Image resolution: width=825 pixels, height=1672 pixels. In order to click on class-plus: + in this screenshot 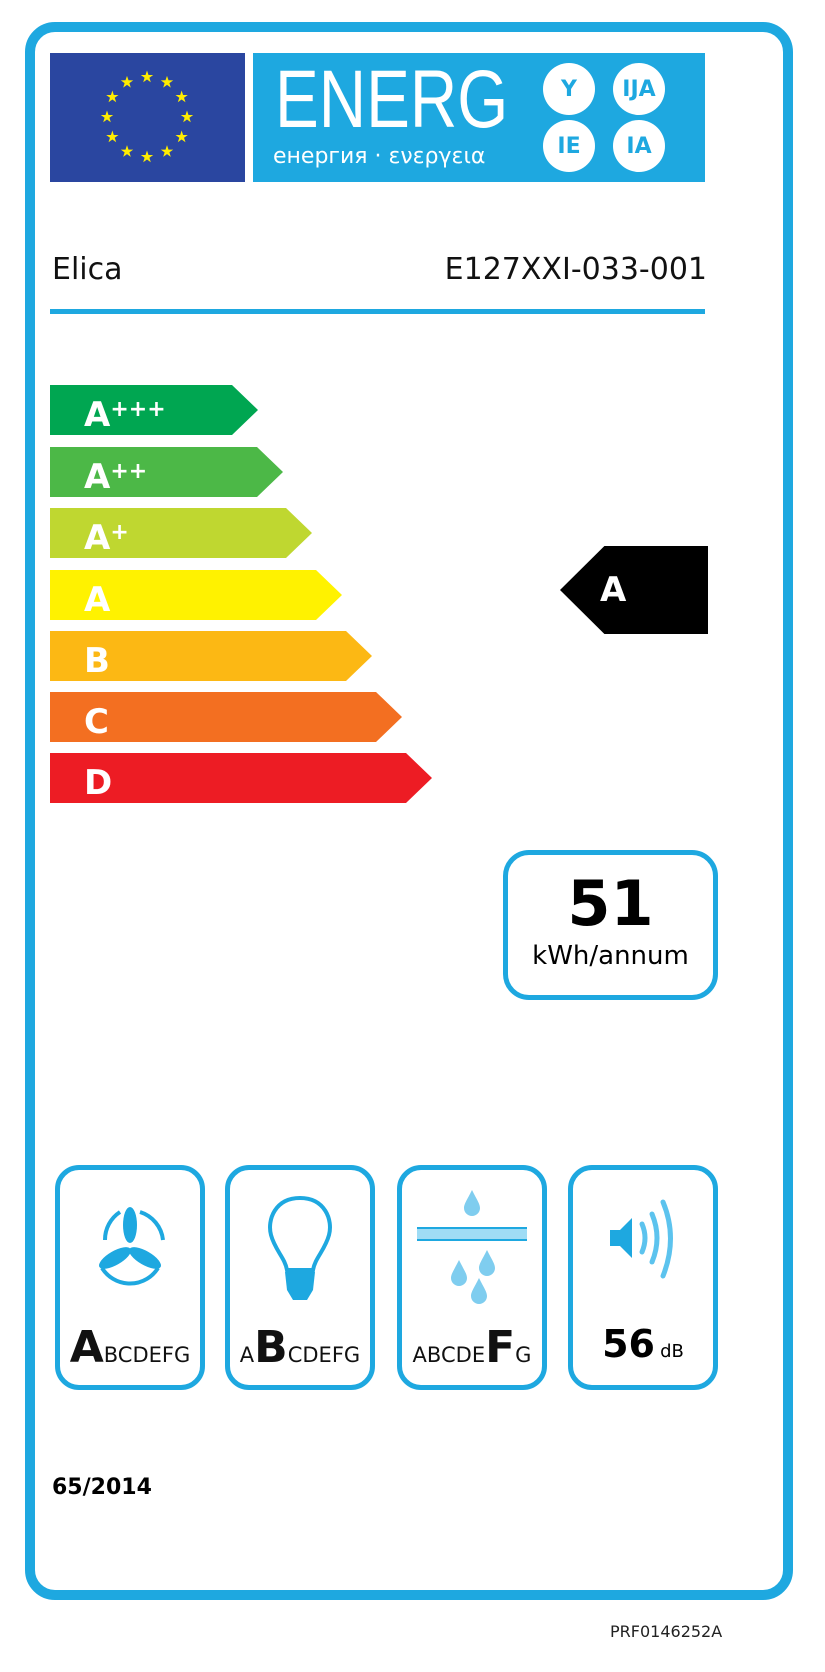, I will do `click(119, 532)`.